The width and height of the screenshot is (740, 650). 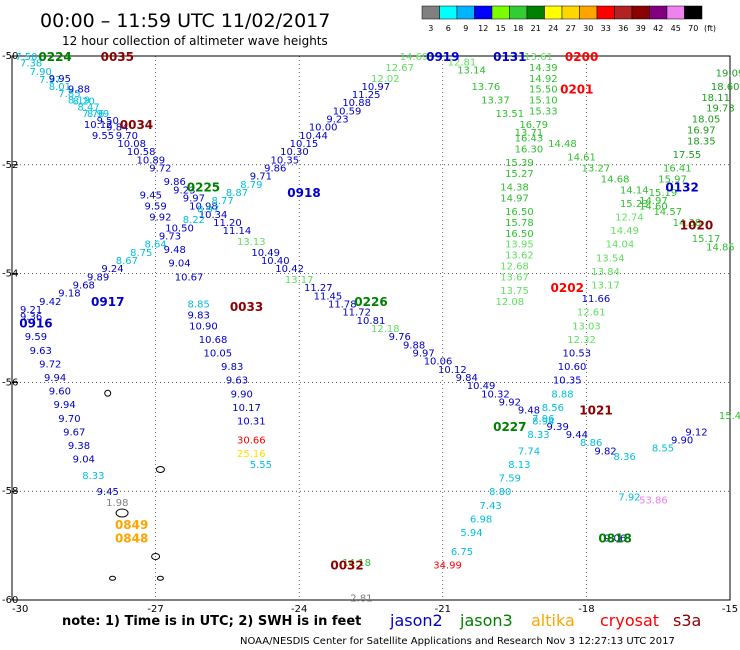 What do you see at coordinates (629, 217) in the screenshot?
I see `wave-height-value: 12.74` at bounding box center [629, 217].